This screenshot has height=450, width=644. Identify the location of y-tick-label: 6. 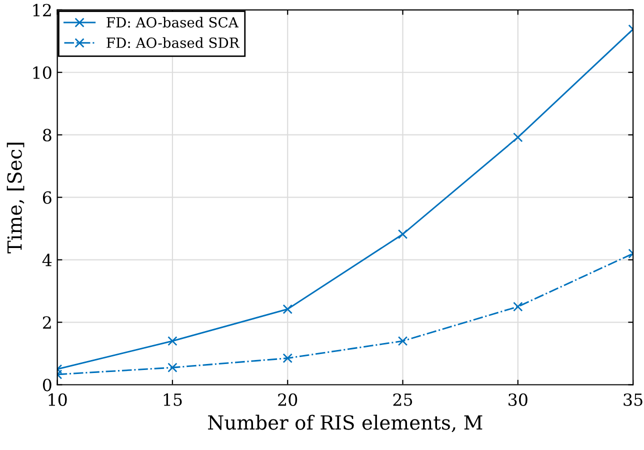
(47, 197).